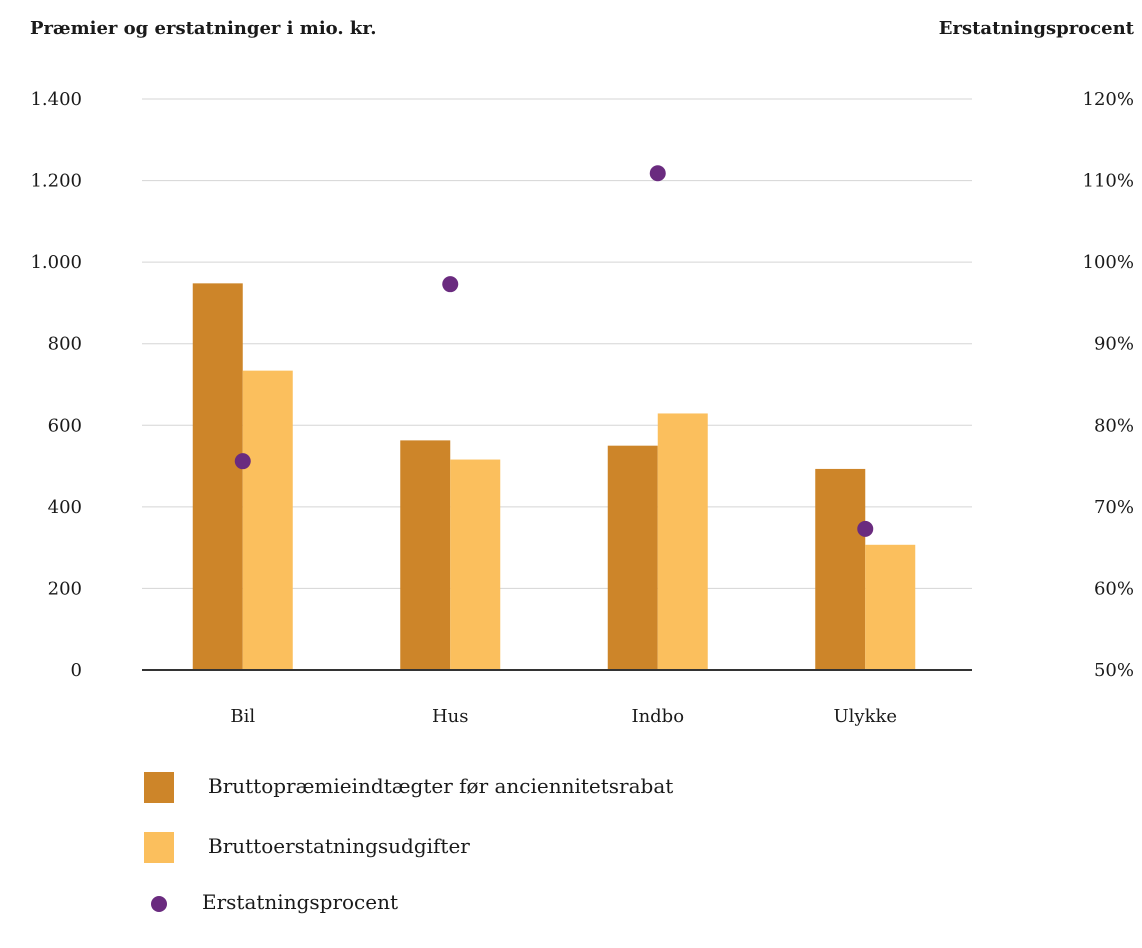 The image size is (1142, 948). What do you see at coordinates (865, 716) in the screenshot?
I see `x-tick-label-ulykke: Ulykke` at bounding box center [865, 716].